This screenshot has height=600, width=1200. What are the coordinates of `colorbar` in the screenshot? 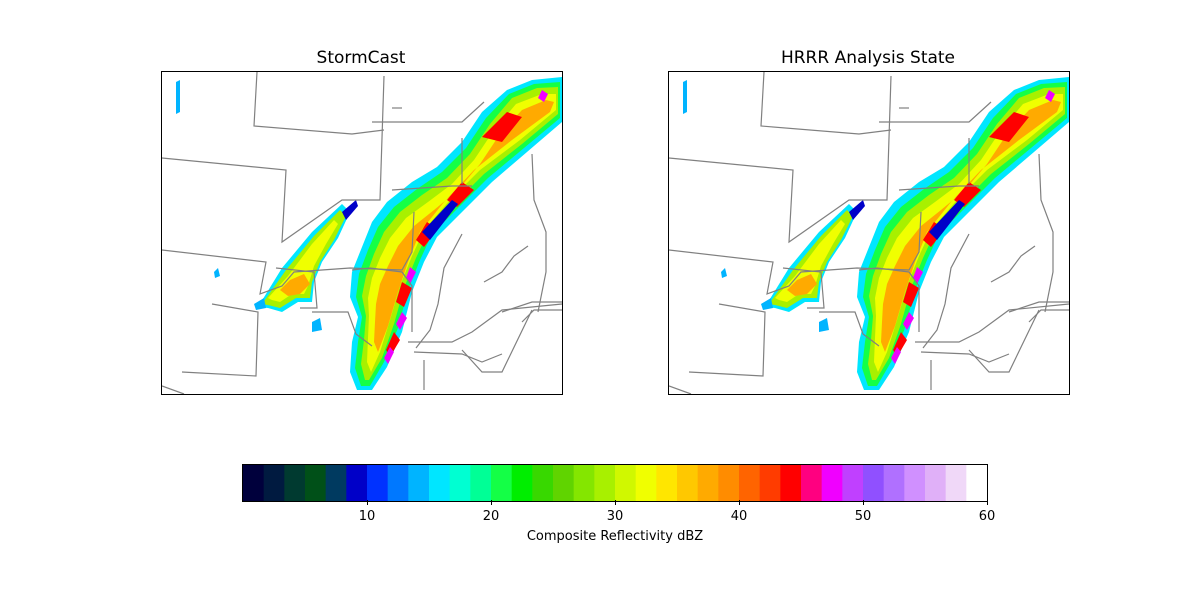 It's located at (615, 483).